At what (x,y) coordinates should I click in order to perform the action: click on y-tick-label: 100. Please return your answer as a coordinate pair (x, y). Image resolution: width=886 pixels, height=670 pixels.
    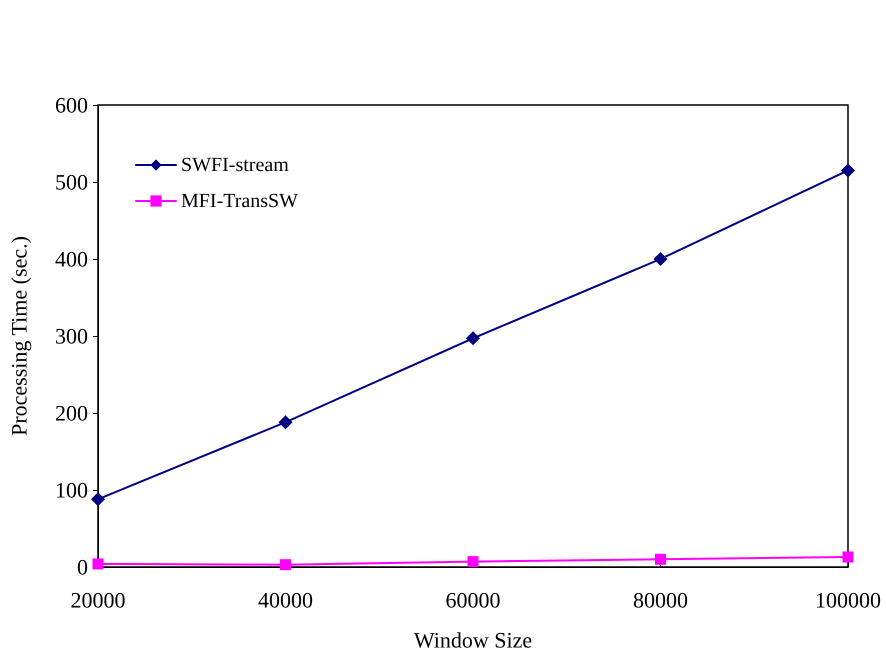
    Looking at the image, I should click on (71, 490).